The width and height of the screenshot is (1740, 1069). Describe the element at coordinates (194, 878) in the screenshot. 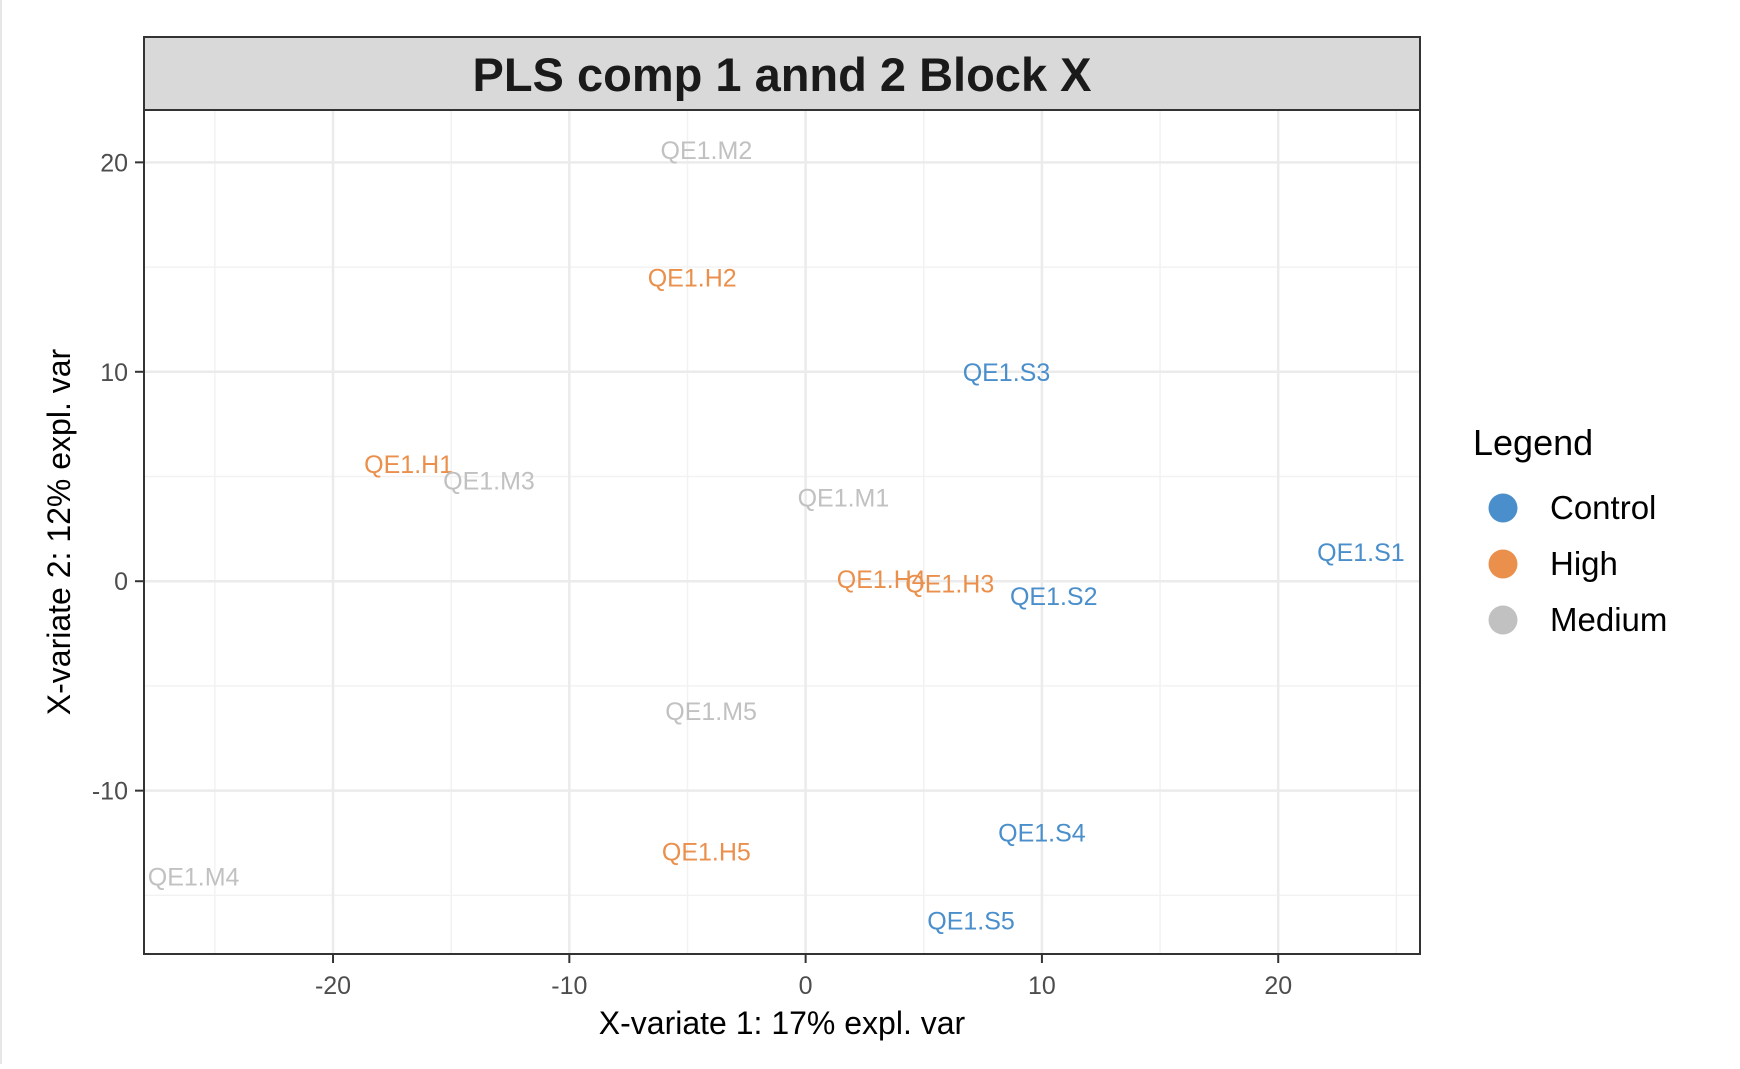

I see `point-label: QE1.M4` at that location.